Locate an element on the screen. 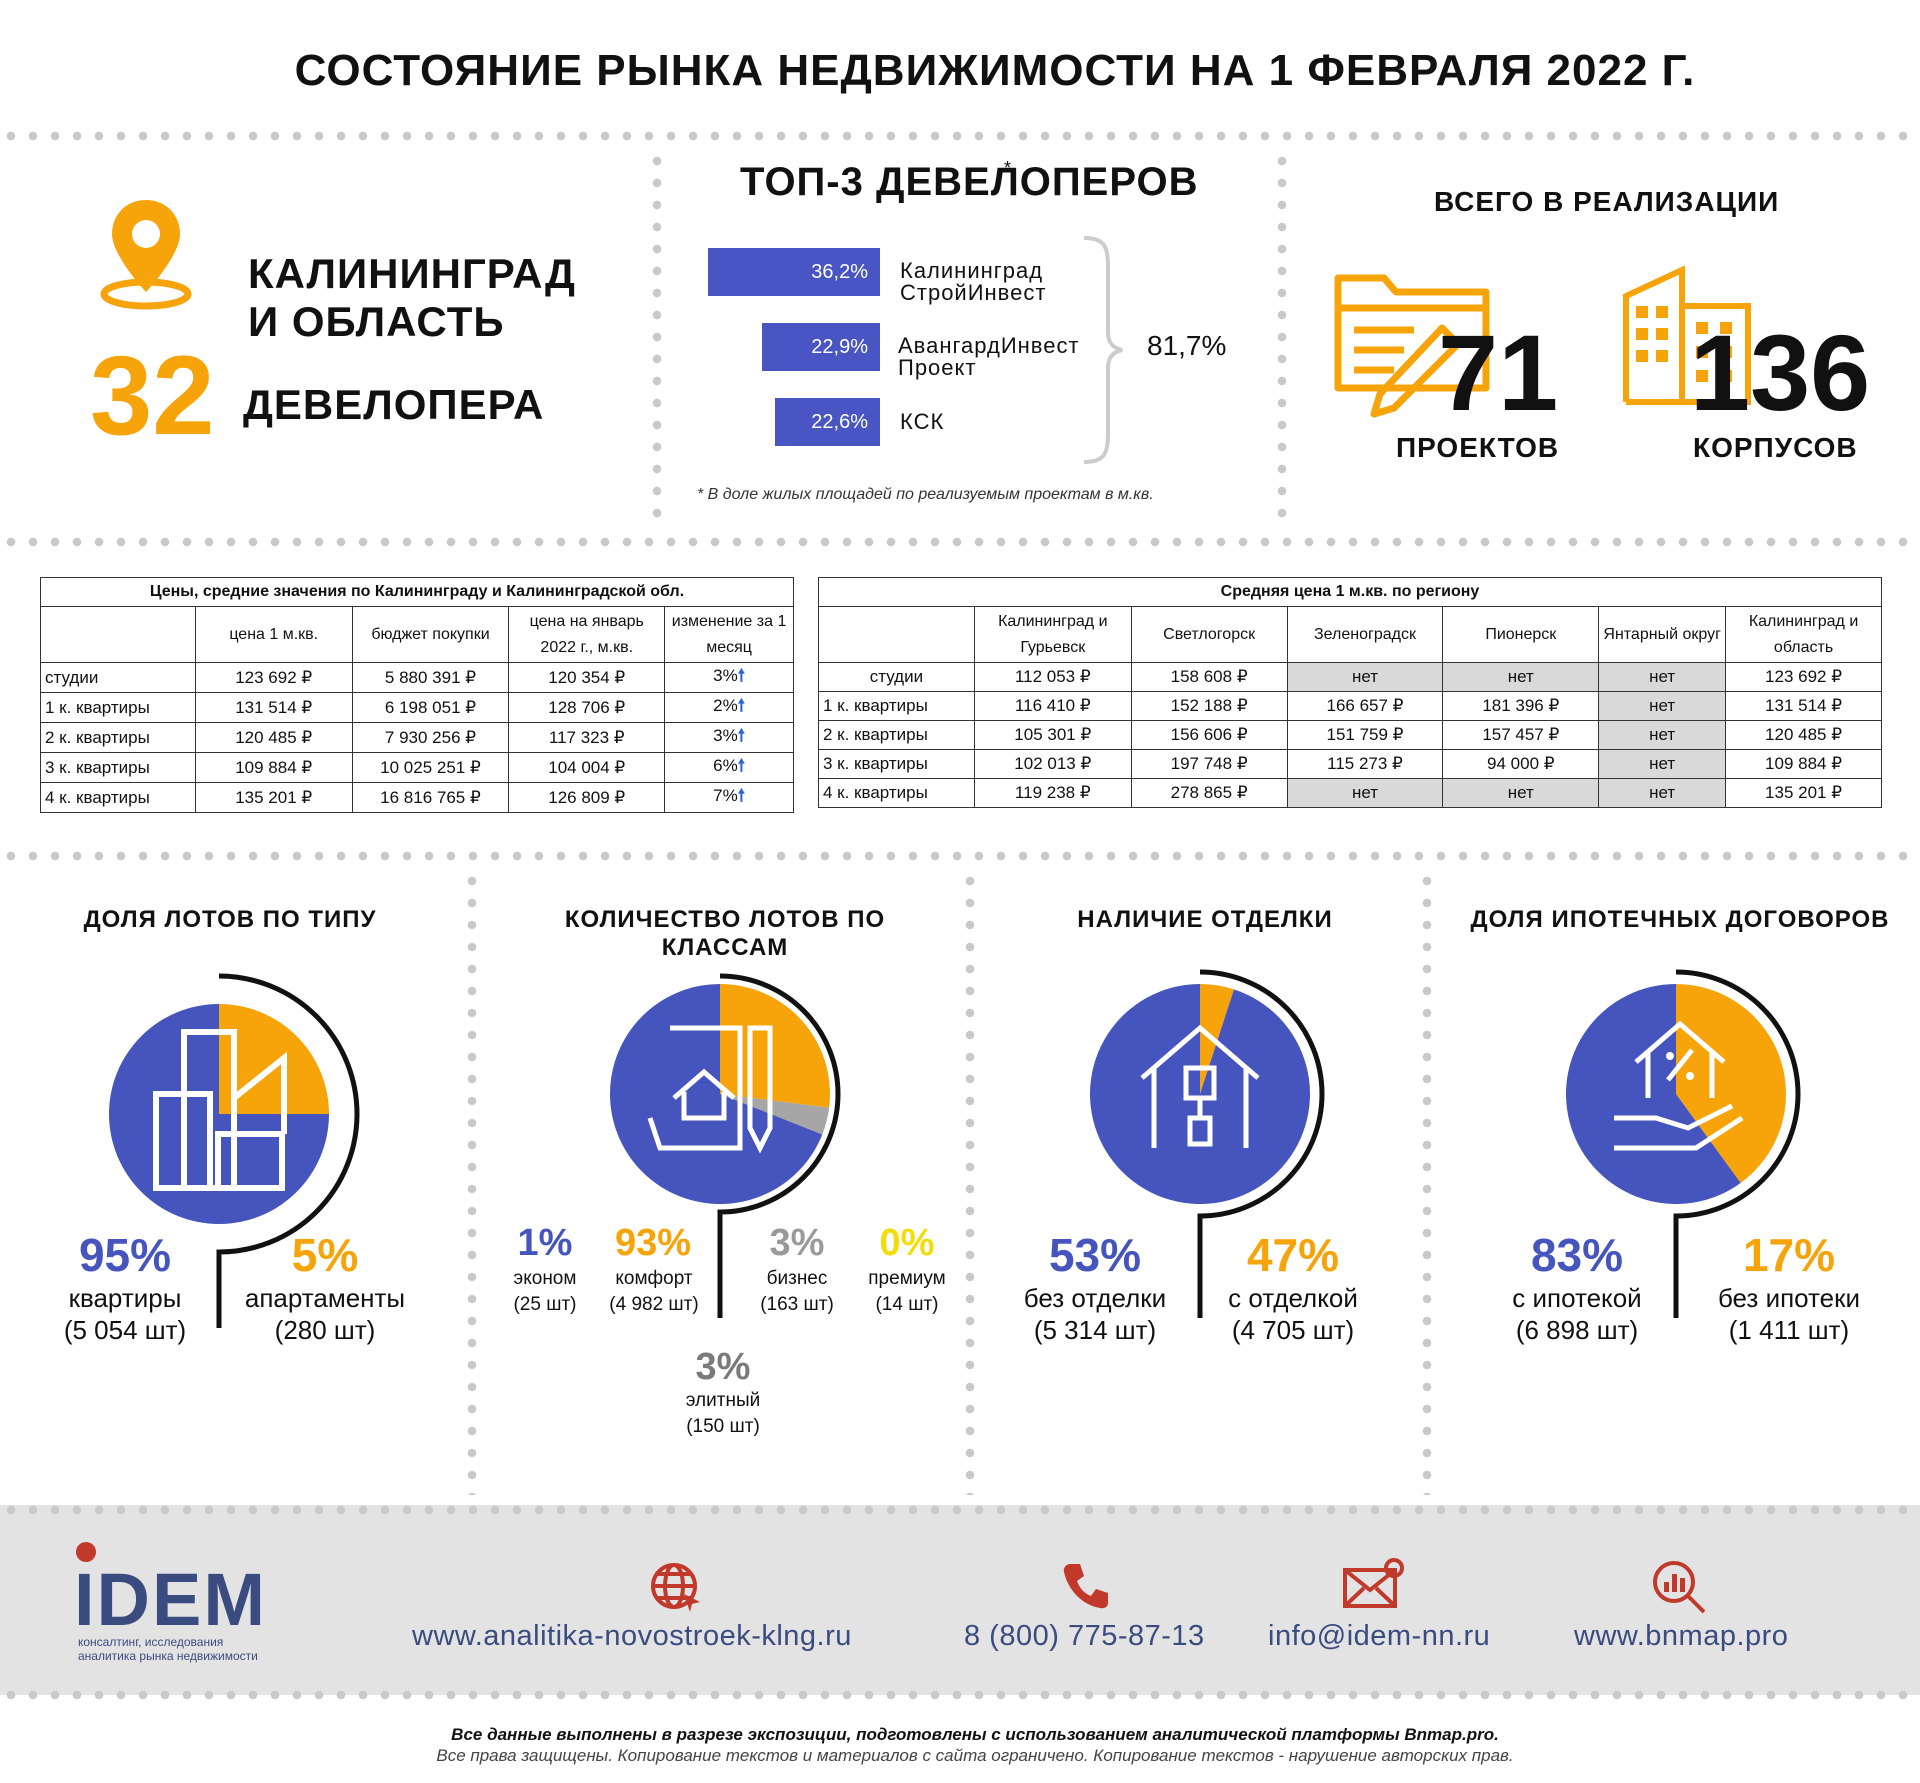 The width and height of the screenshot is (1920, 1783). table-cell: 3%🠕 is located at coordinates (729, 677).